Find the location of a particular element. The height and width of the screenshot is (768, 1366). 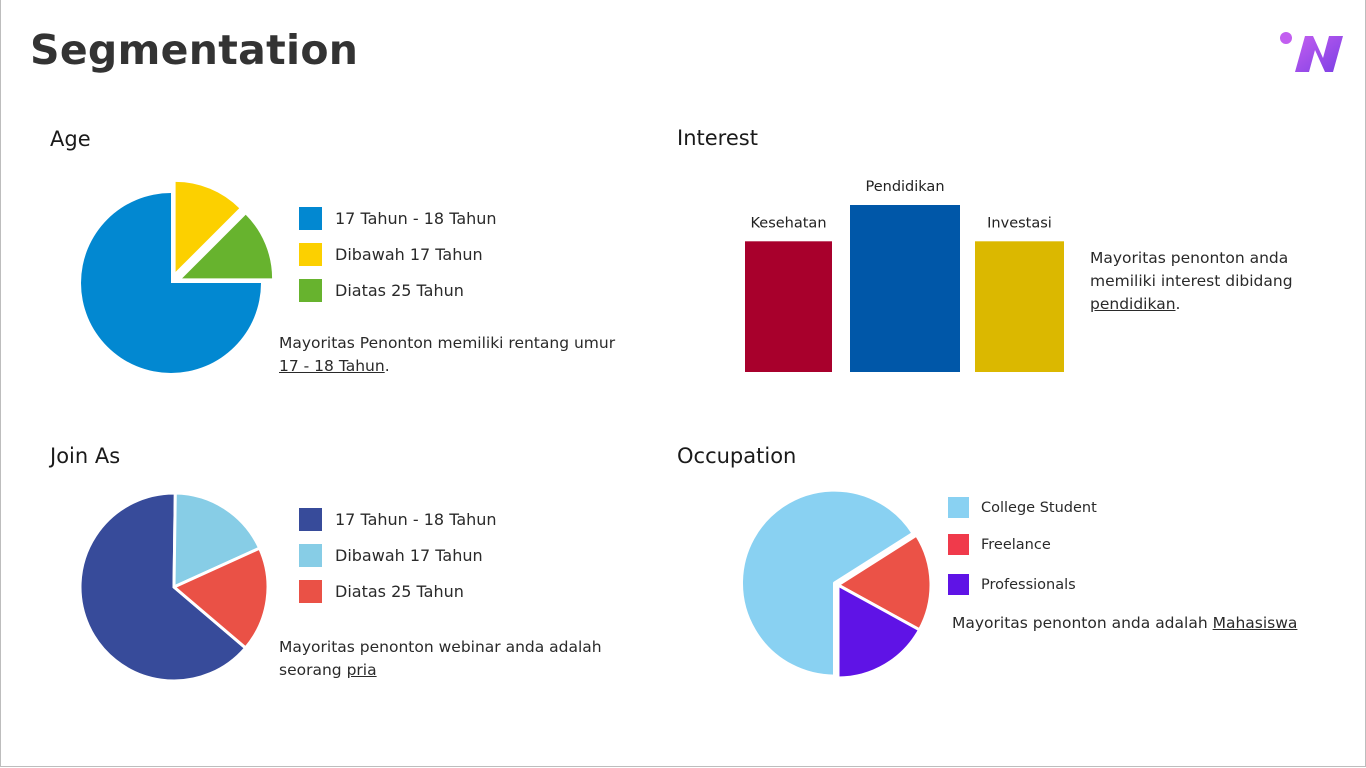

age-legend-label: 17 Tahun - 18 Tahun is located at coordinates (416, 218).